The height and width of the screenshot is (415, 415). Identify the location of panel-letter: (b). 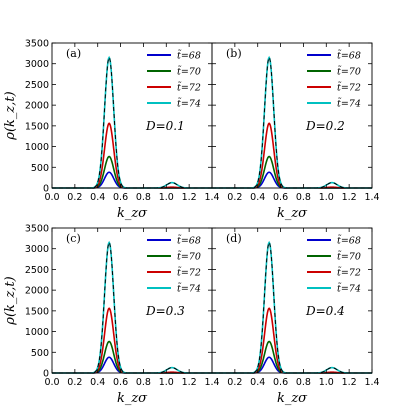
(234, 53).